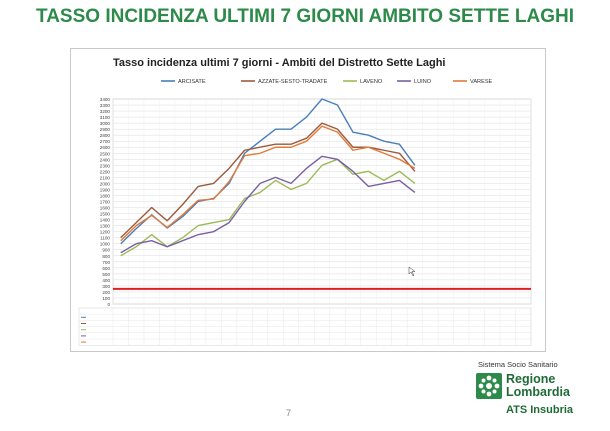 This screenshot has width=610, height=431. What do you see at coordinates (105, 165) in the screenshot?
I see `y-tick-label: 2300` at bounding box center [105, 165].